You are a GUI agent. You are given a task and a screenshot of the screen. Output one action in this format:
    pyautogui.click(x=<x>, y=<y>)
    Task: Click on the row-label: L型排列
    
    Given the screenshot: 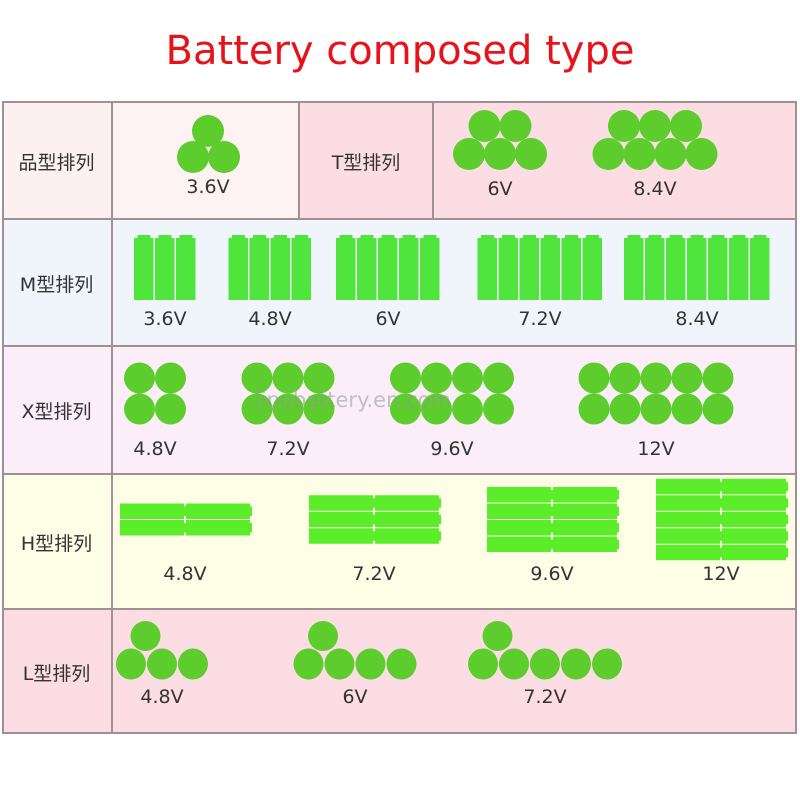 What is the action you would take?
    pyautogui.click(x=57, y=672)
    